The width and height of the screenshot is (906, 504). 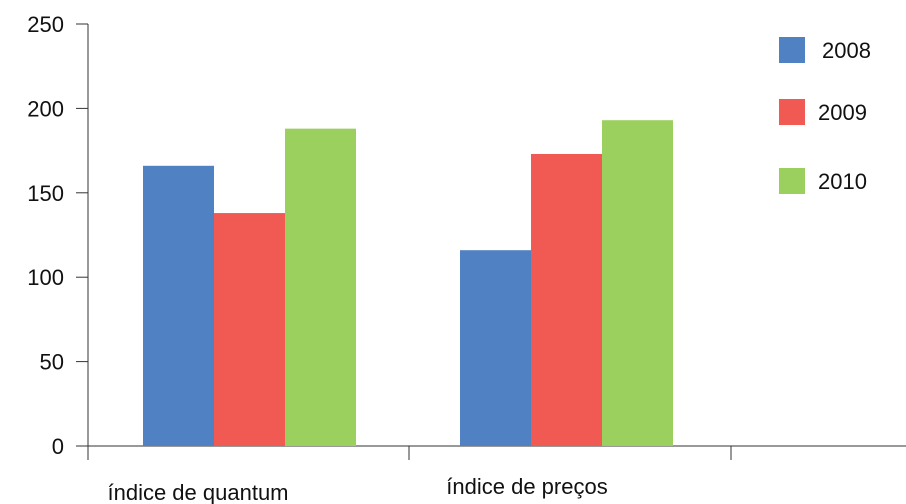 What do you see at coordinates (45, 24) in the screenshot?
I see `y-tick-label: 250` at bounding box center [45, 24].